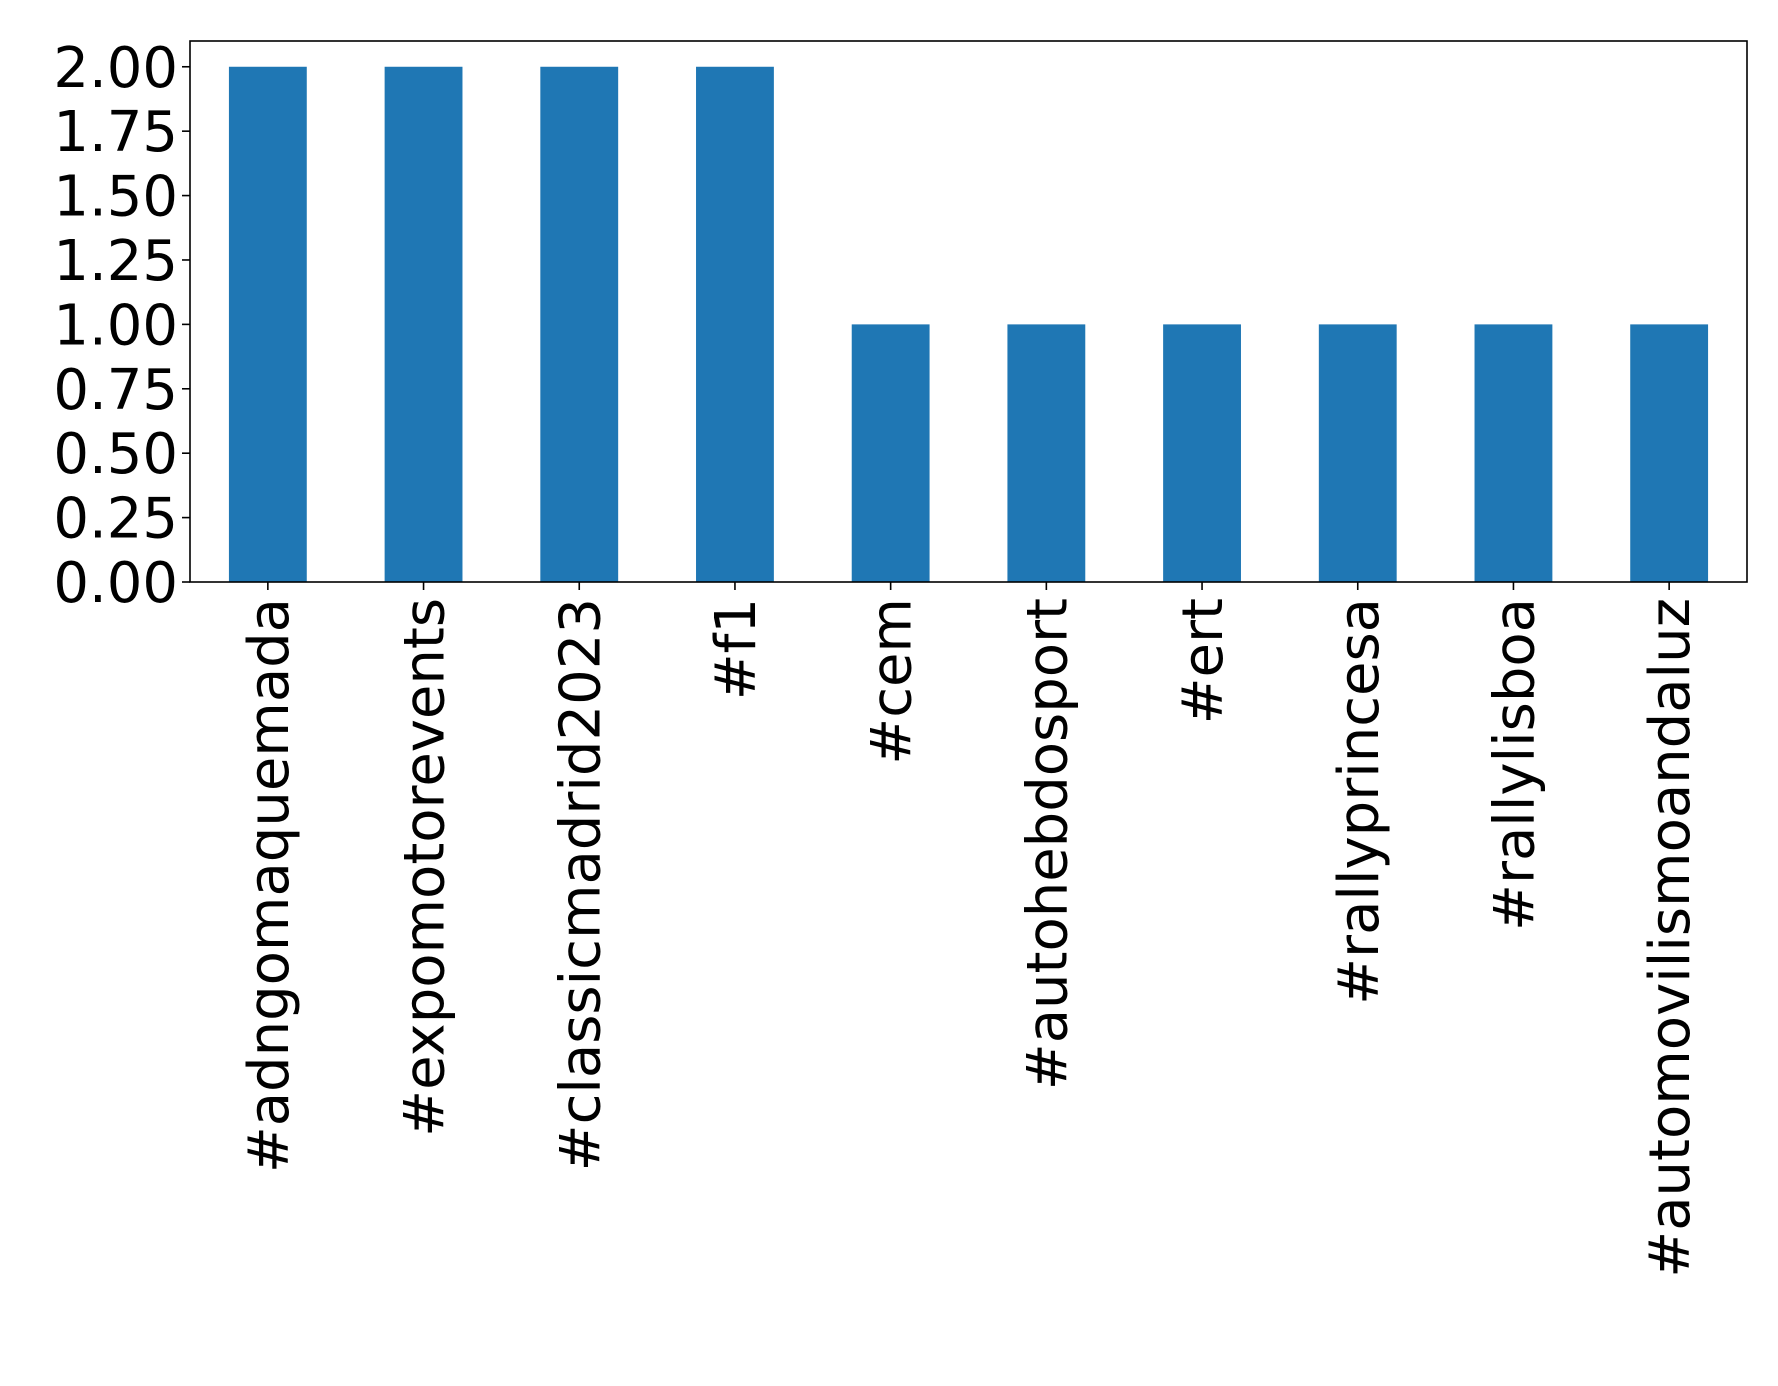  I want to click on x-tick-label: #automovilismoandaluz, so click(1670, 938).